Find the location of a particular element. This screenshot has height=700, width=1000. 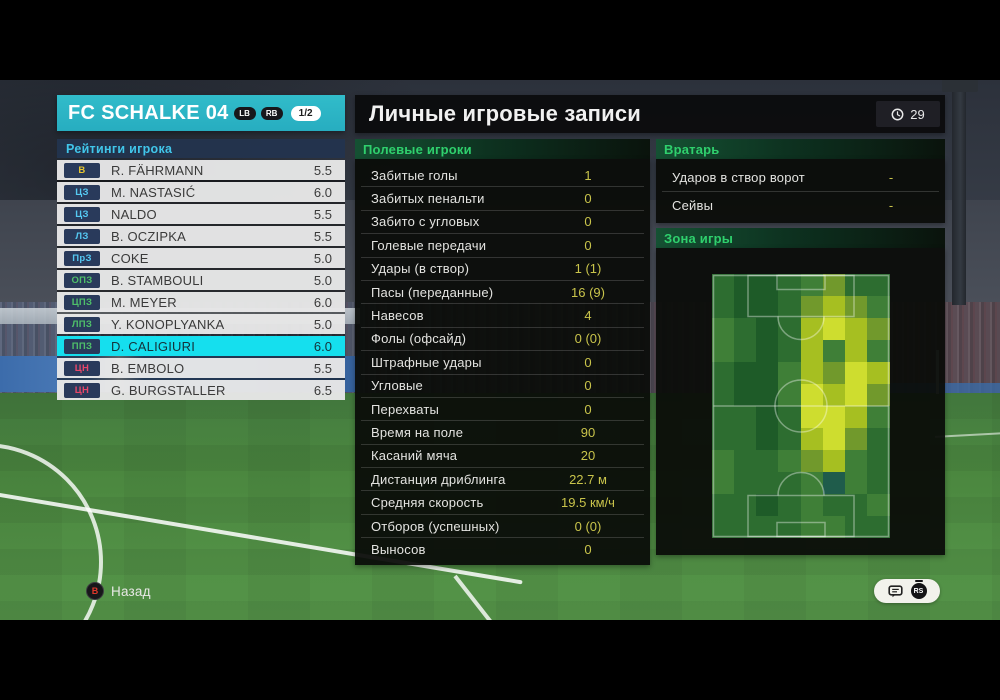

zone-body is located at coordinates (800, 401).